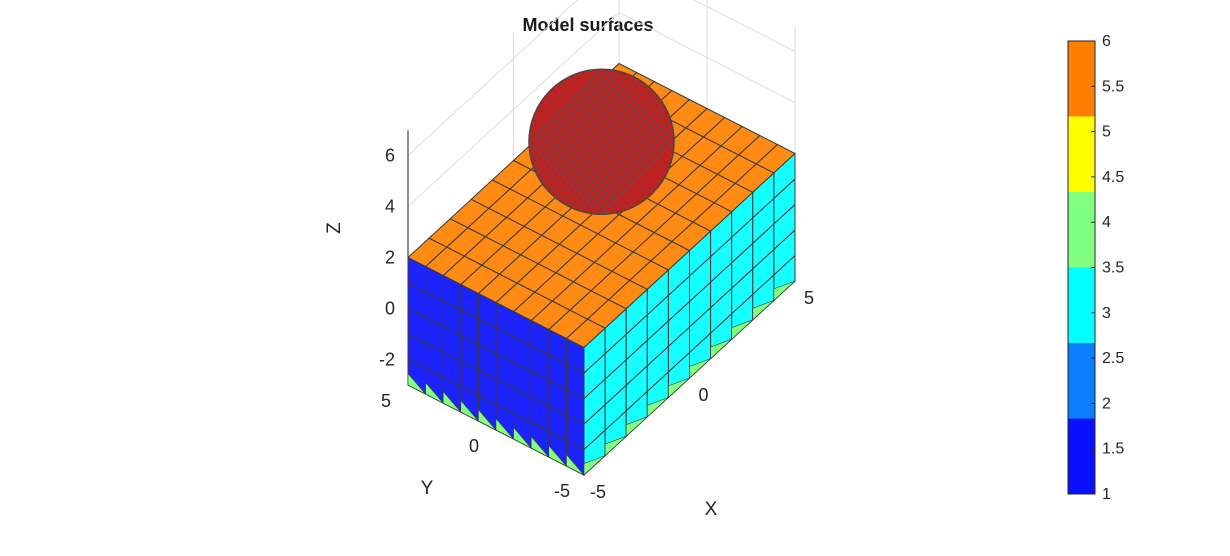 This screenshot has width=1230, height=556. I want to click on colorbar: 1 1.5 2 2.5 3 3.5 4 4.5 5 5.5 6, so click(1095, 268).